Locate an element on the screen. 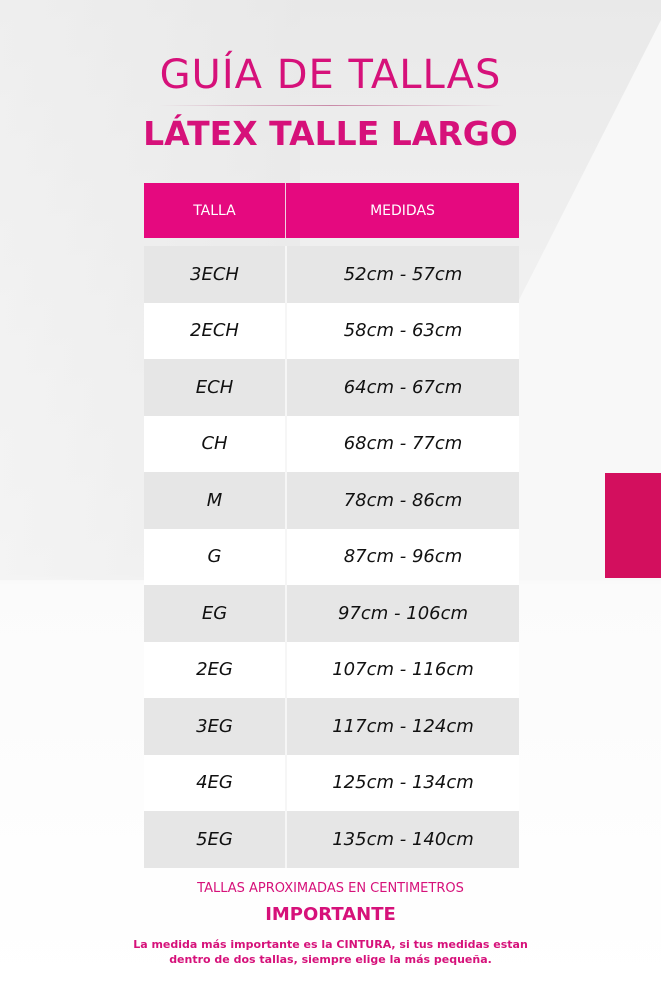 This screenshot has width=661, height=991. table-row: 4EG 125cm - 134cm is located at coordinates (331, 782).